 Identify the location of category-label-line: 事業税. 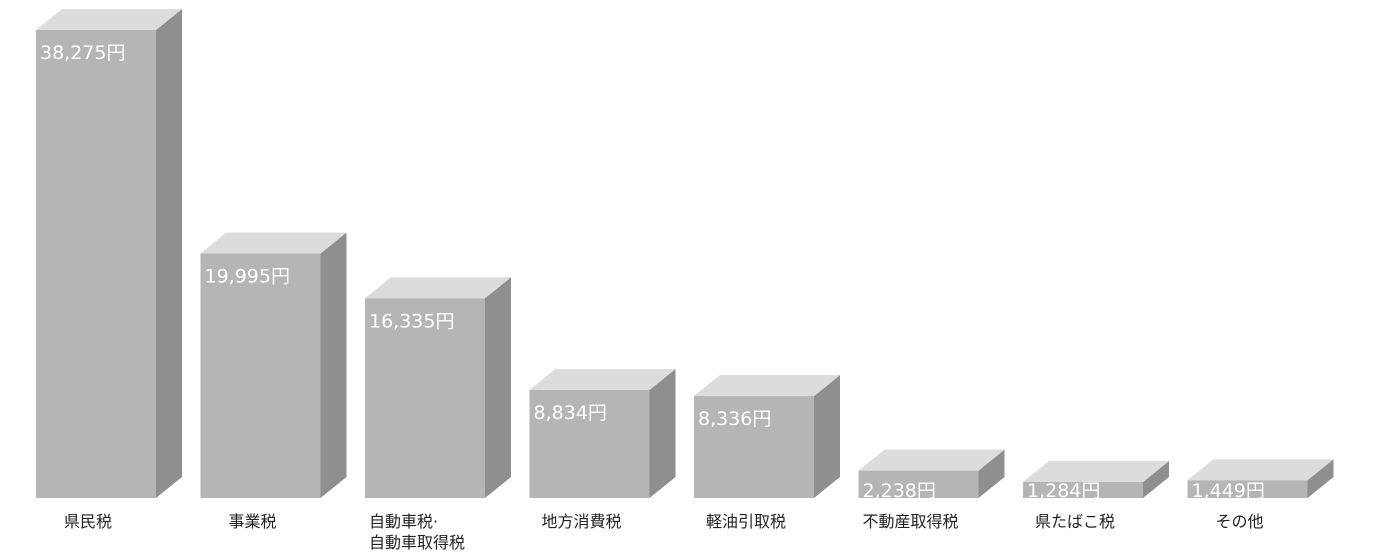
(252, 521).